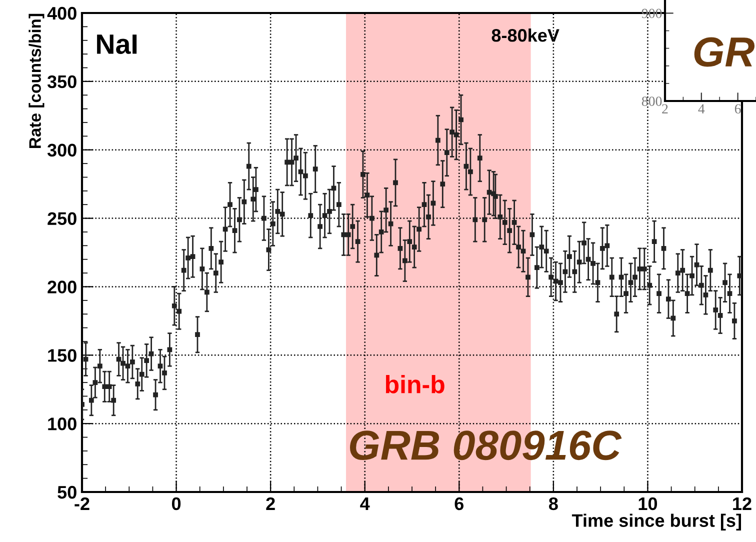  I want to click on y-tick-label: 800, so click(652, 101).